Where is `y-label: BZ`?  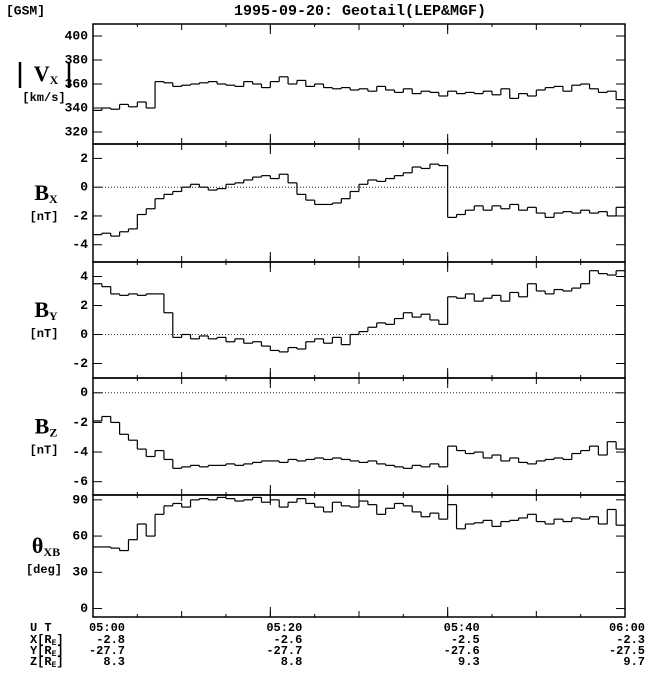
y-label: BZ is located at coordinates (46, 427).